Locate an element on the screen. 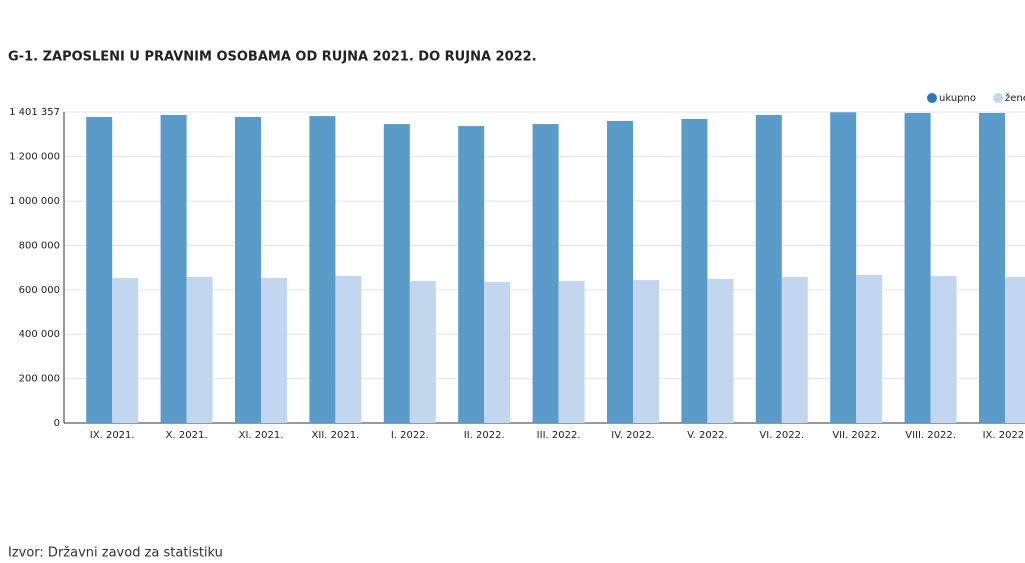  x-tick-label: IX. 2021. is located at coordinates (112, 435).